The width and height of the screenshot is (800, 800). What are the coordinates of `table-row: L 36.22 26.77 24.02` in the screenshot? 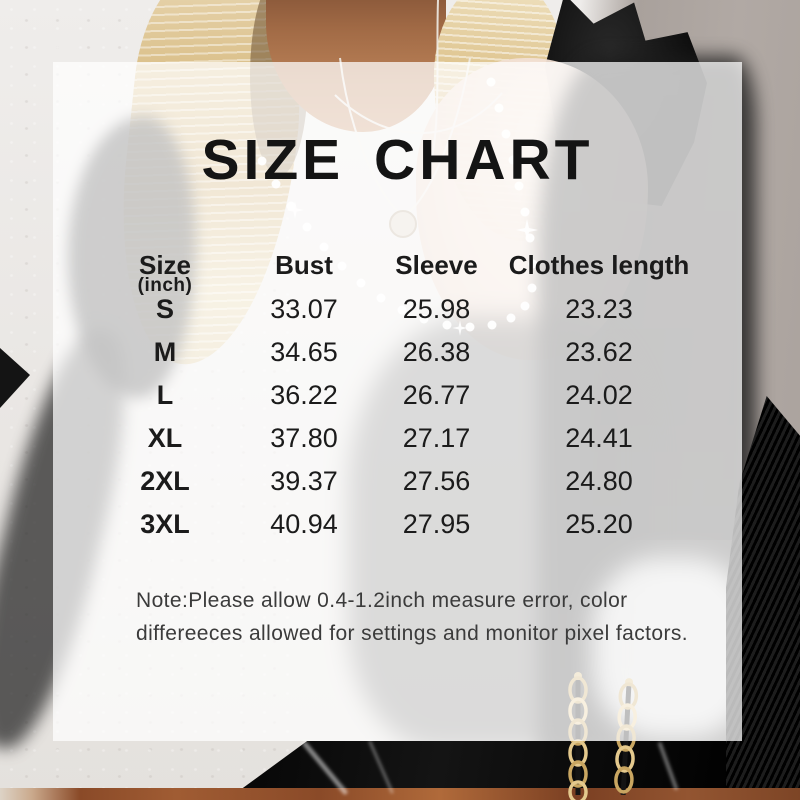 It's located at (392, 395).